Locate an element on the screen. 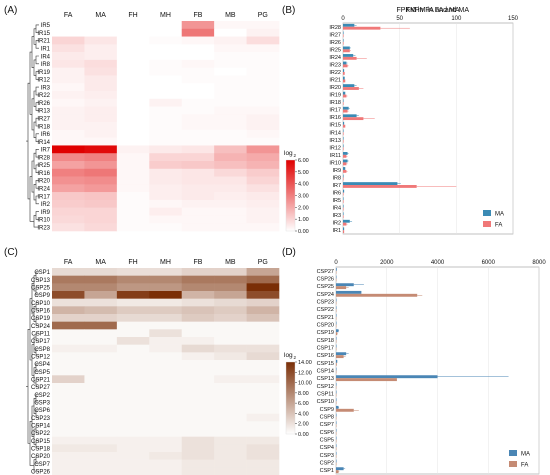 The width and height of the screenshot is (550, 475). x-tick-label: 2000 is located at coordinates (387, 263).